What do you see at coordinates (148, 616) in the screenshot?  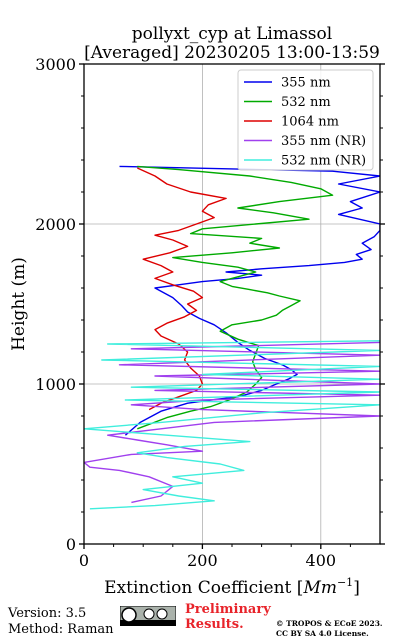 I see `cc-by-sa-icon` at bounding box center [148, 616].